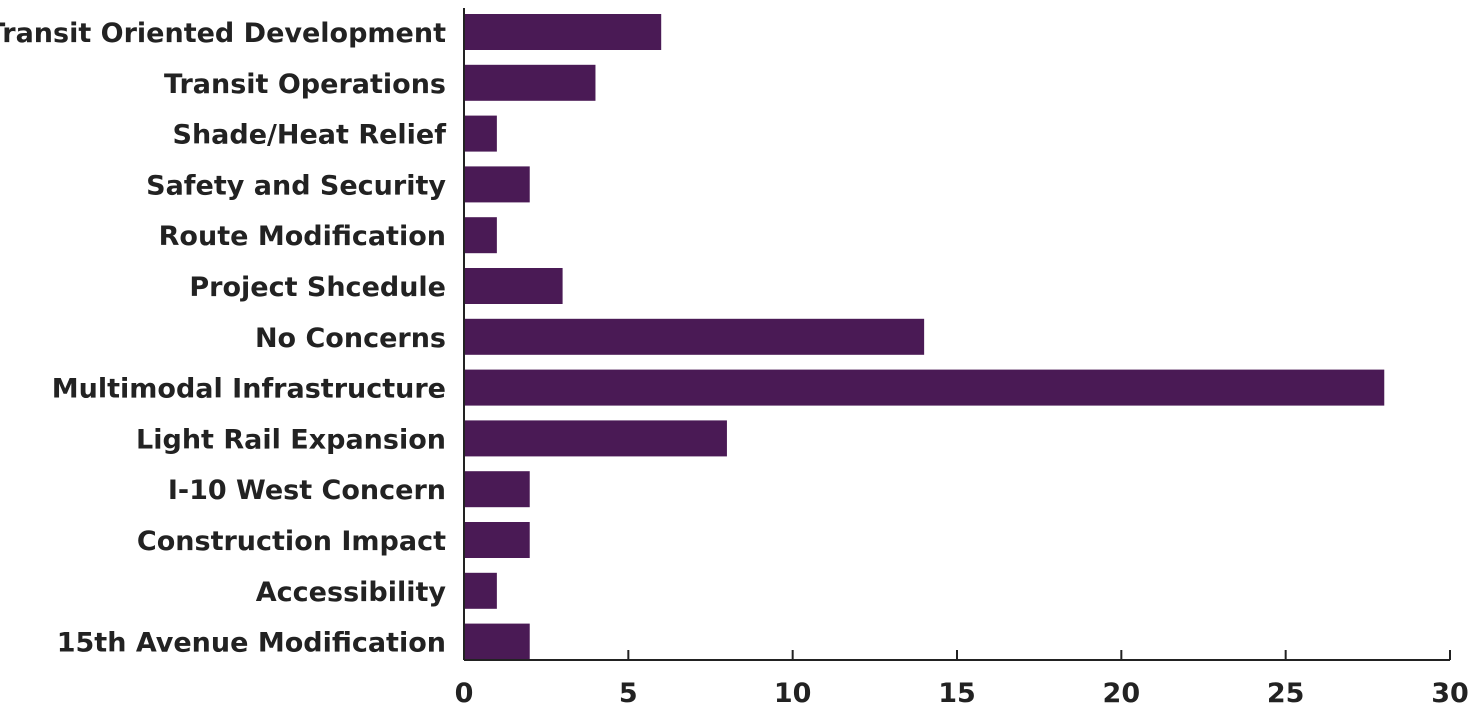  What do you see at coordinates (302, 236) in the screenshot?
I see `category-label: Route Modification` at bounding box center [302, 236].